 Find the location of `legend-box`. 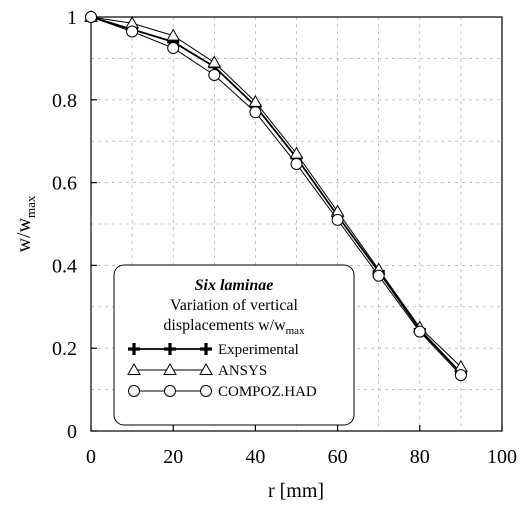

legend-box is located at coordinates (234, 345).